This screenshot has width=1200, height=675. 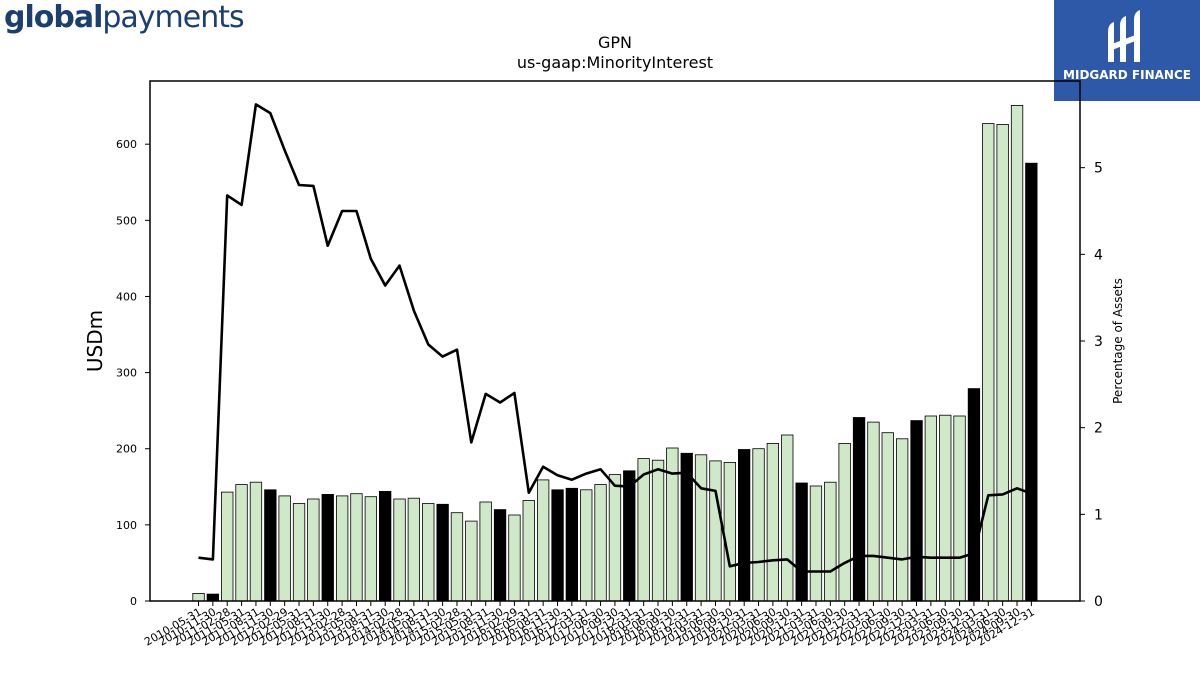 I want to click on y-tick-label: 300, so click(x=126, y=373).